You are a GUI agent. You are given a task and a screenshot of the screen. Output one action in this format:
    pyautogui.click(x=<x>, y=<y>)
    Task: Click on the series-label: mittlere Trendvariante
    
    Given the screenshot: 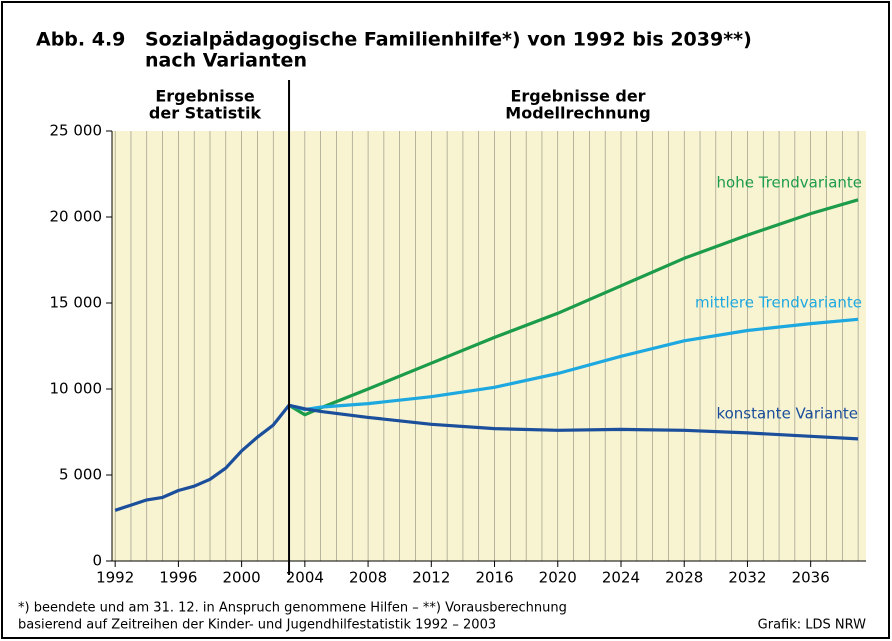 What is the action you would take?
    pyautogui.click(x=778, y=303)
    